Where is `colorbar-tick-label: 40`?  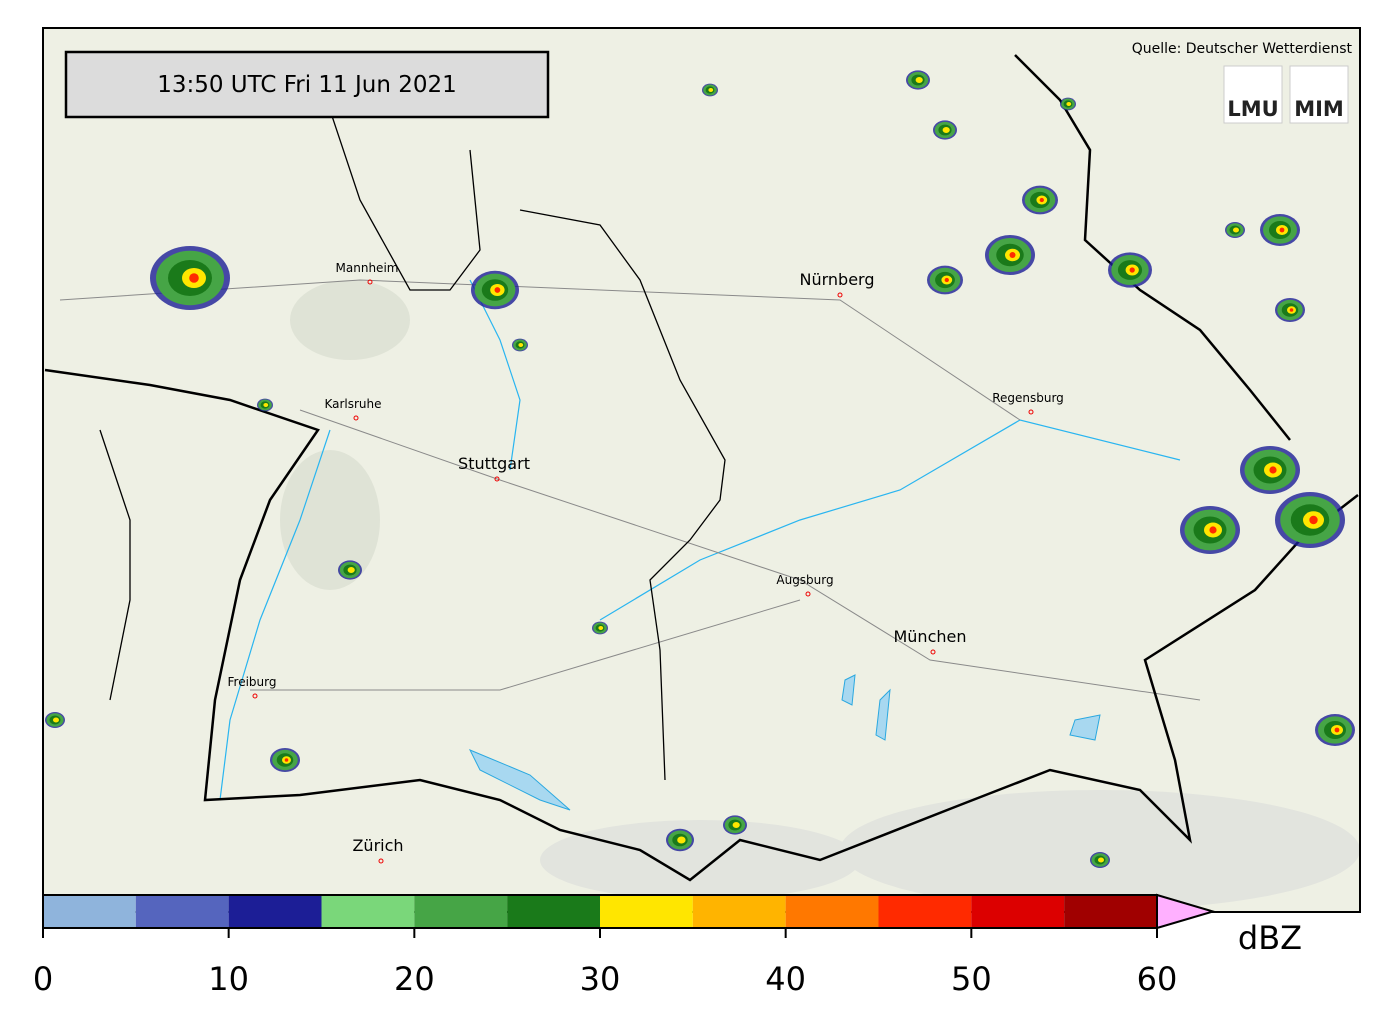 colorbar-tick-label: 40 is located at coordinates (785, 979).